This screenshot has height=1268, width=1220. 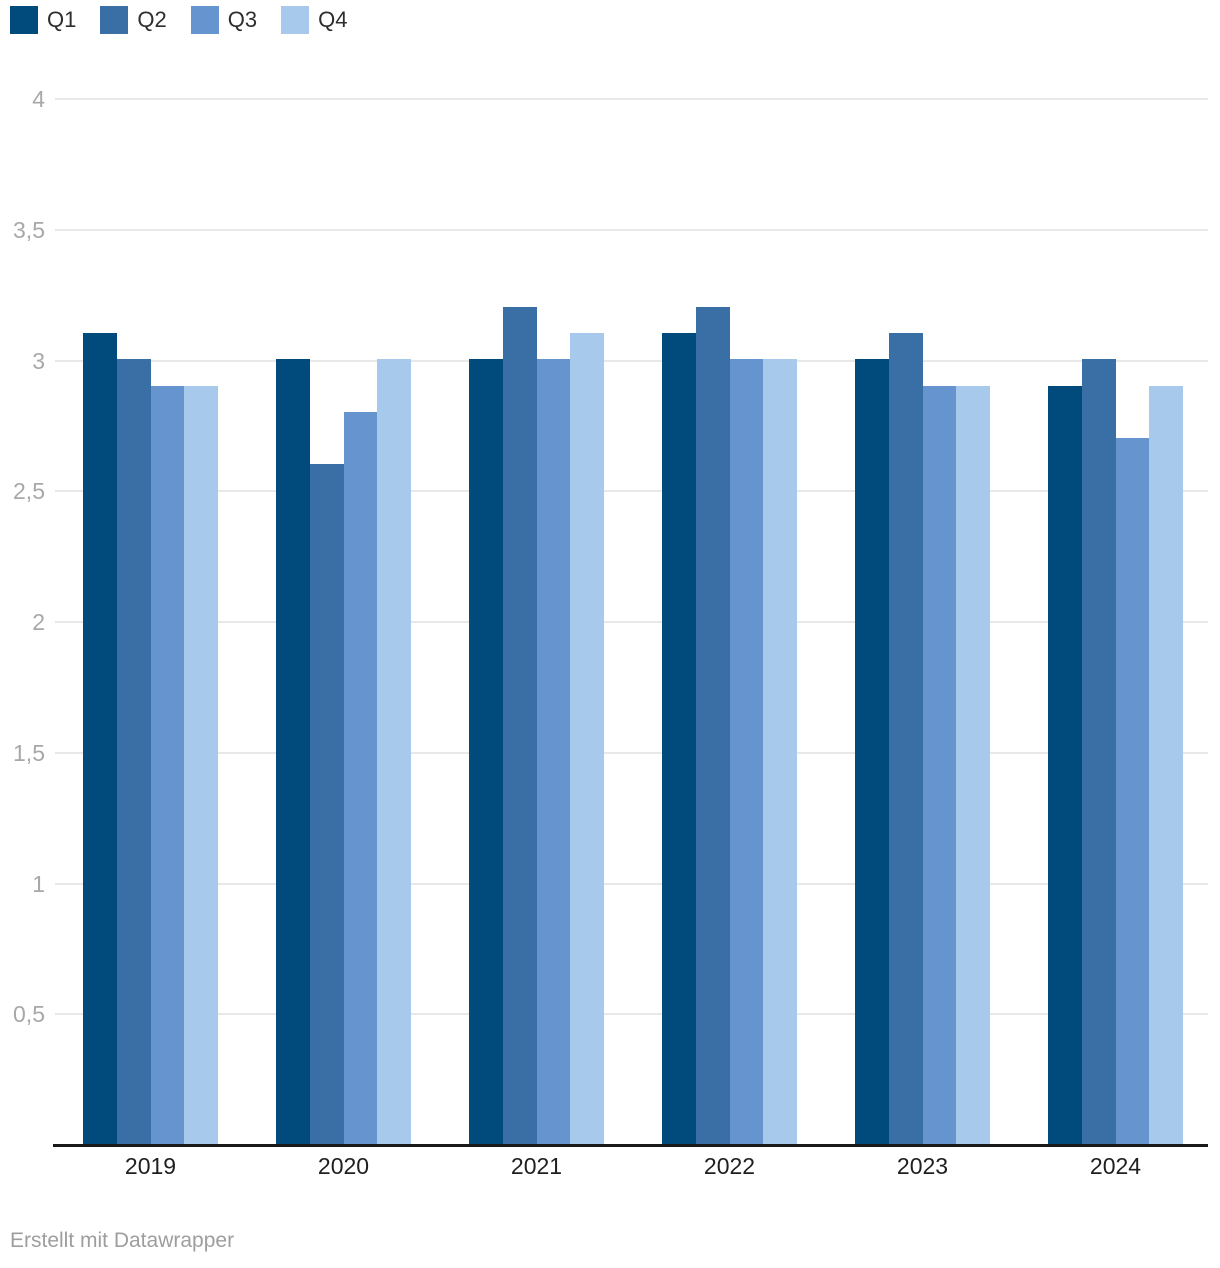 What do you see at coordinates (43, 20) in the screenshot?
I see `legend-item-q1: Q1` at bounding box center [43, 20].